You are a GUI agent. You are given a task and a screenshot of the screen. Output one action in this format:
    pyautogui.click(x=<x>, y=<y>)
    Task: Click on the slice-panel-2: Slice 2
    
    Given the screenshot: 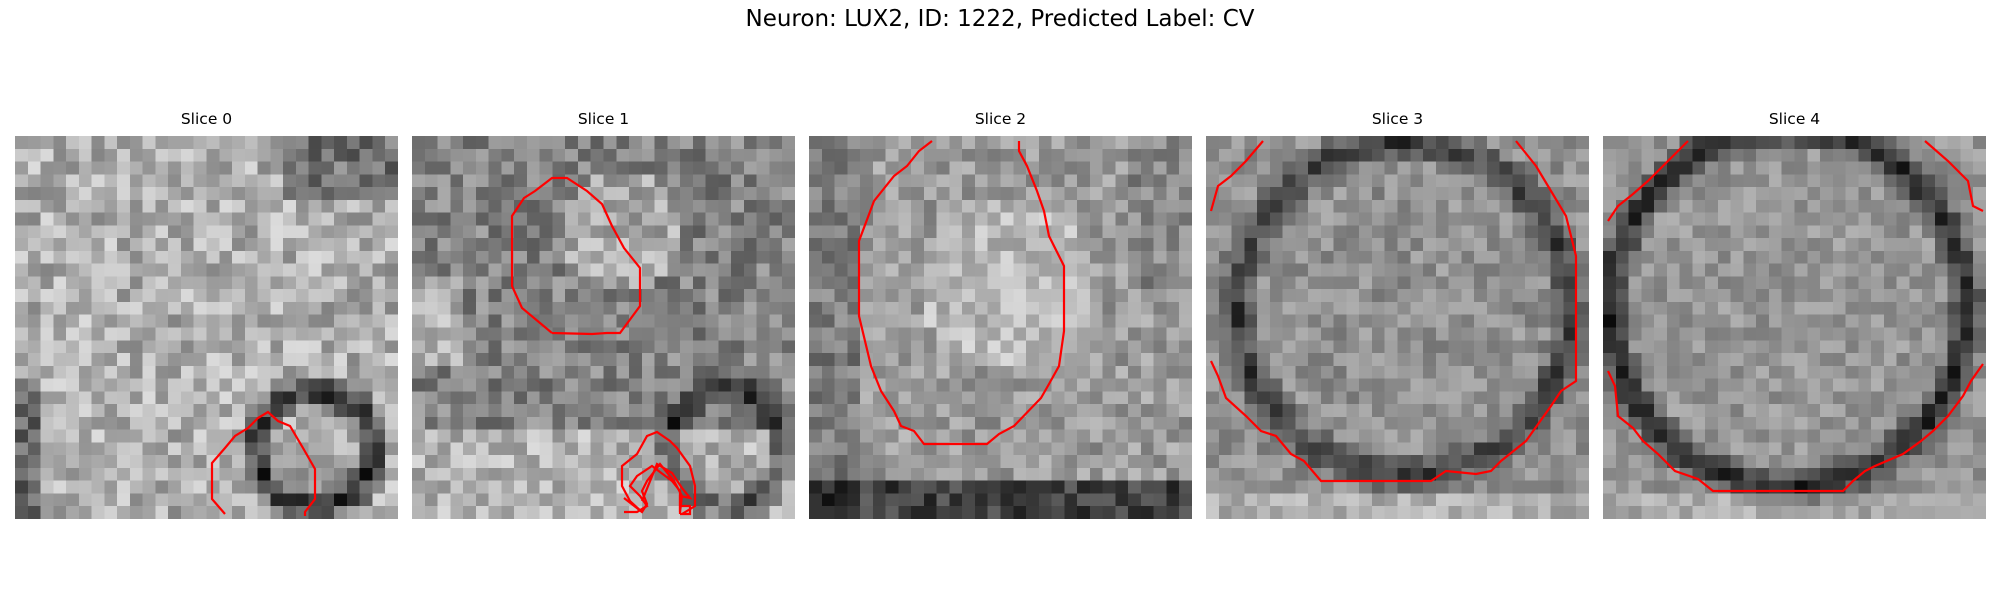 What is the action you would take?
    pyautogui.click(x=1000, y=313)
    